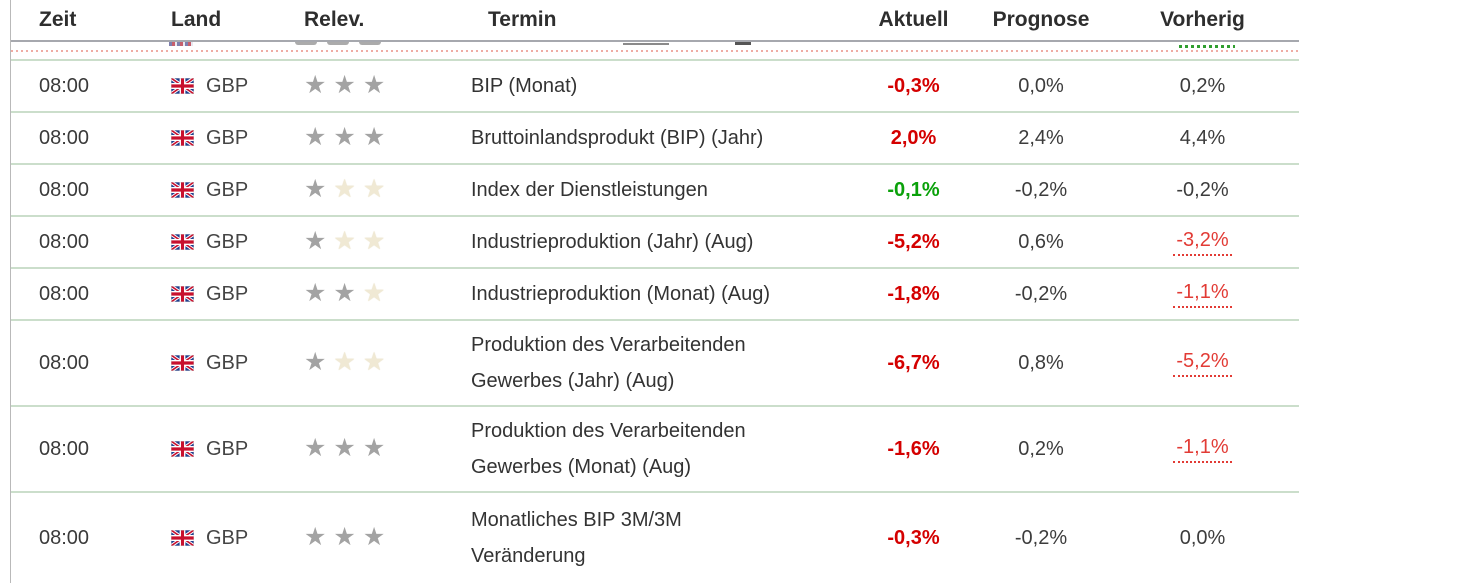 Image resolution: width=1458 pixels, height=583 pixels. What do you see at coordinates (1041, 189) in the screenshot?
I see `forecast-value: -0,2%` at bounding box center [1041, 189].